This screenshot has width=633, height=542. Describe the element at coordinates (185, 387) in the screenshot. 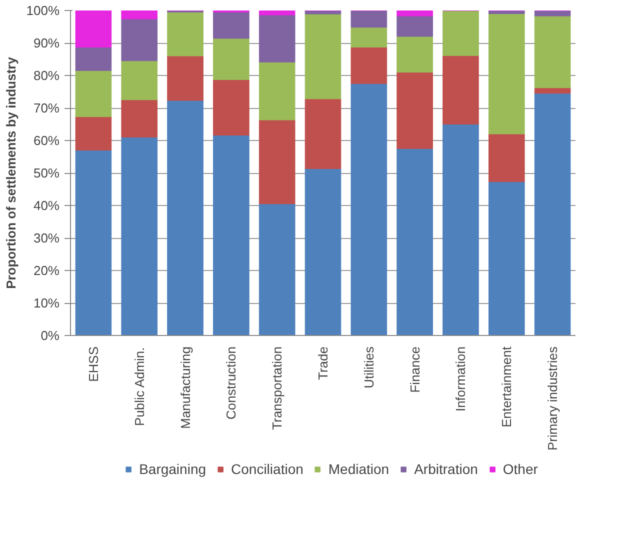

I see `x-tick-label: Manufacturing` at that location.